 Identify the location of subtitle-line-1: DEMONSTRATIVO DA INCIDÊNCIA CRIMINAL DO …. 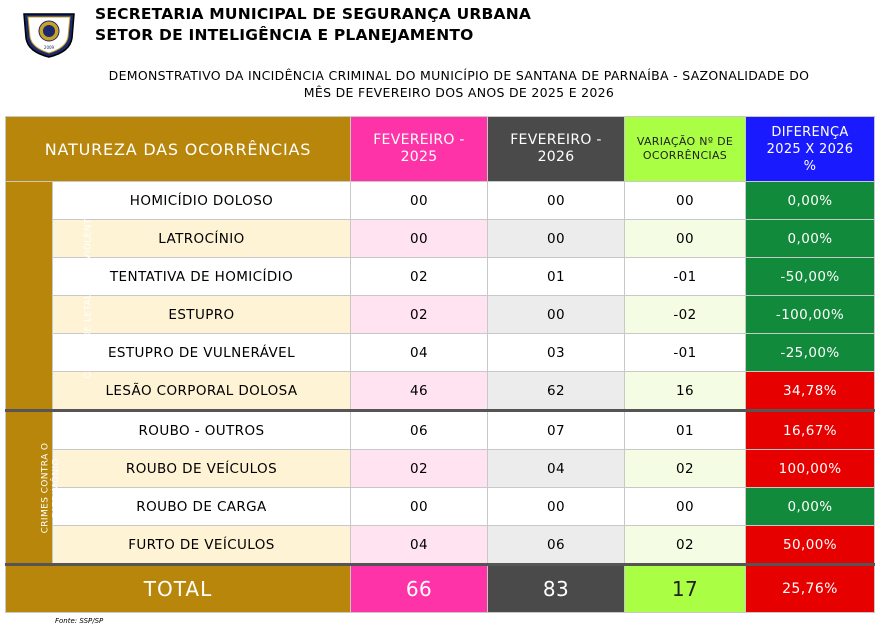
(459, 75).